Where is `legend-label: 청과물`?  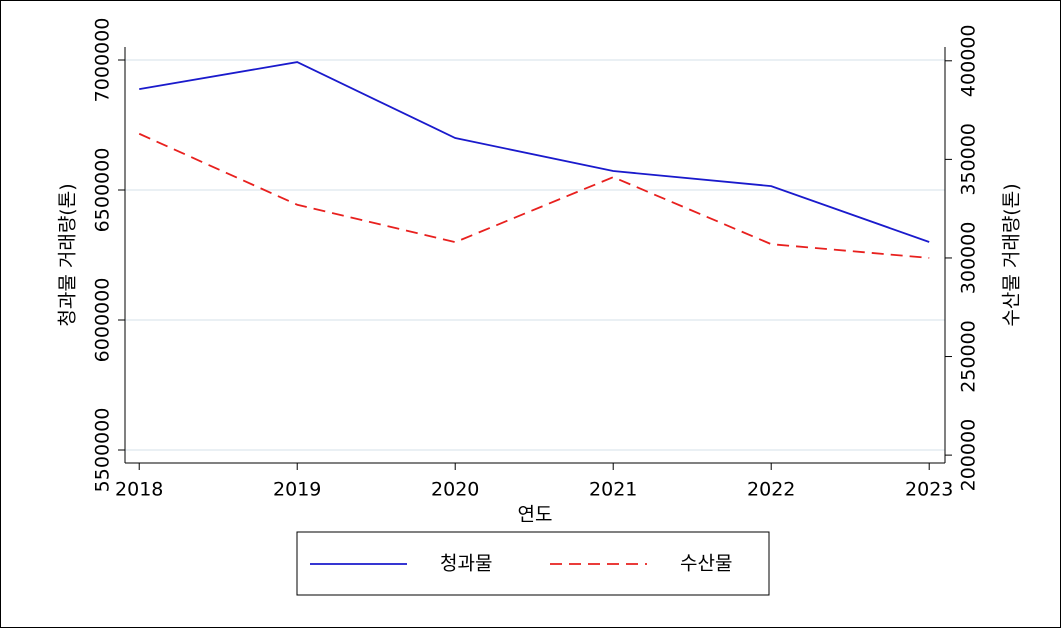 legend-label: 청과물 is located at coordinates (466, 564).